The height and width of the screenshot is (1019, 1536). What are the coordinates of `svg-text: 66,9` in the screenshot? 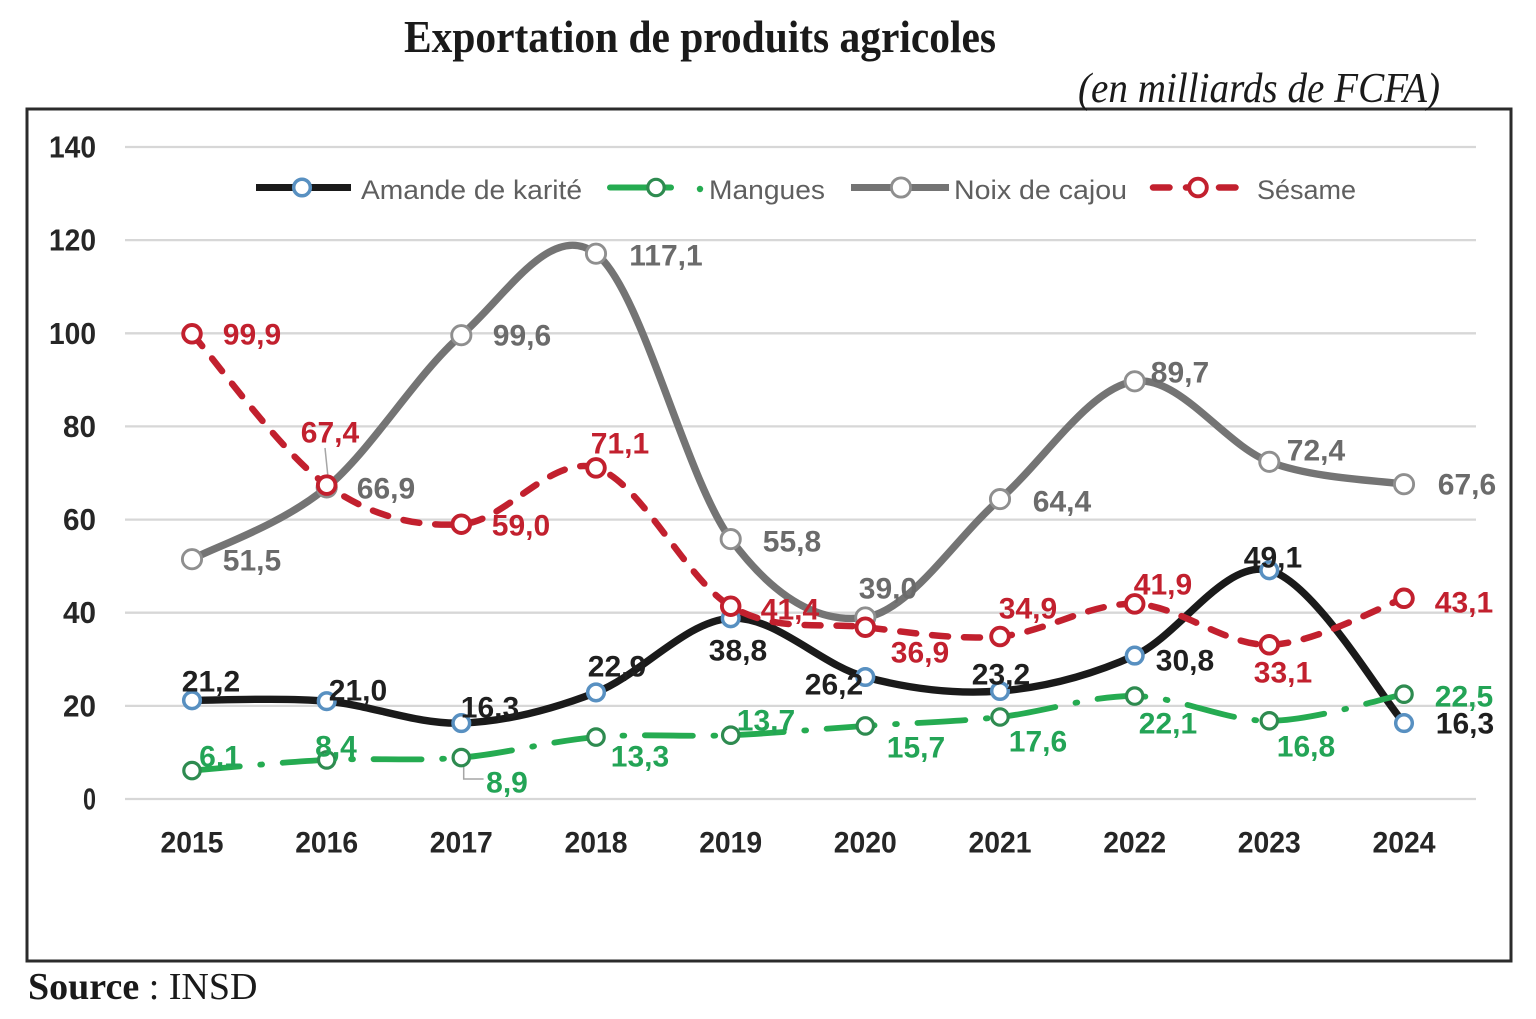 It's located at (386, 489).